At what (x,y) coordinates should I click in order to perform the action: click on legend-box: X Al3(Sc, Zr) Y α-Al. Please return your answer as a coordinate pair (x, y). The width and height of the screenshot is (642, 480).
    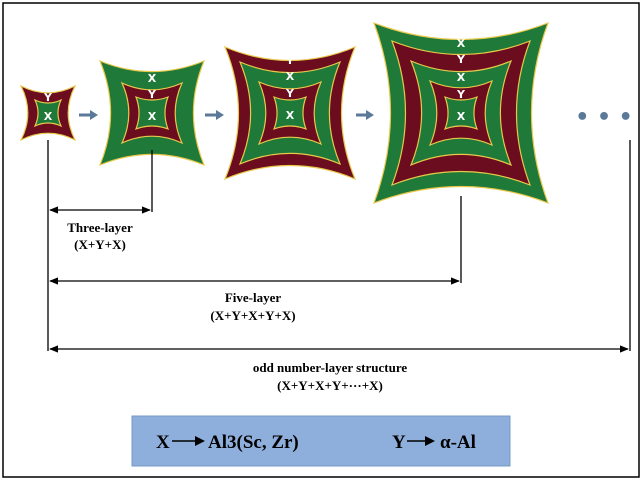
    Looking at the image, I should click on (321, 441).